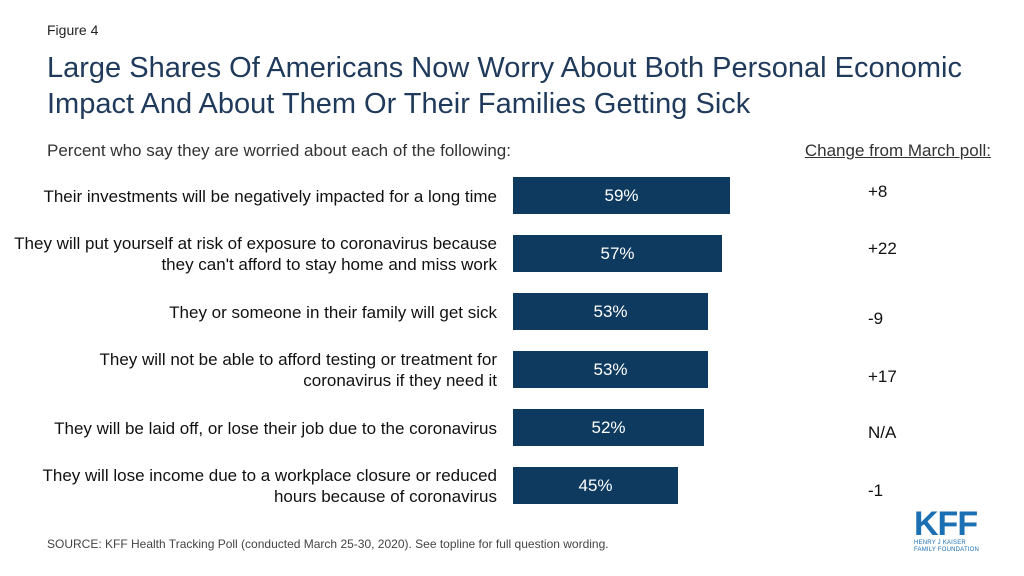  What do you see at coordinates (882, 432) in the screenshot?
I see `change-value: N/A` at bounding box center [882, 432].